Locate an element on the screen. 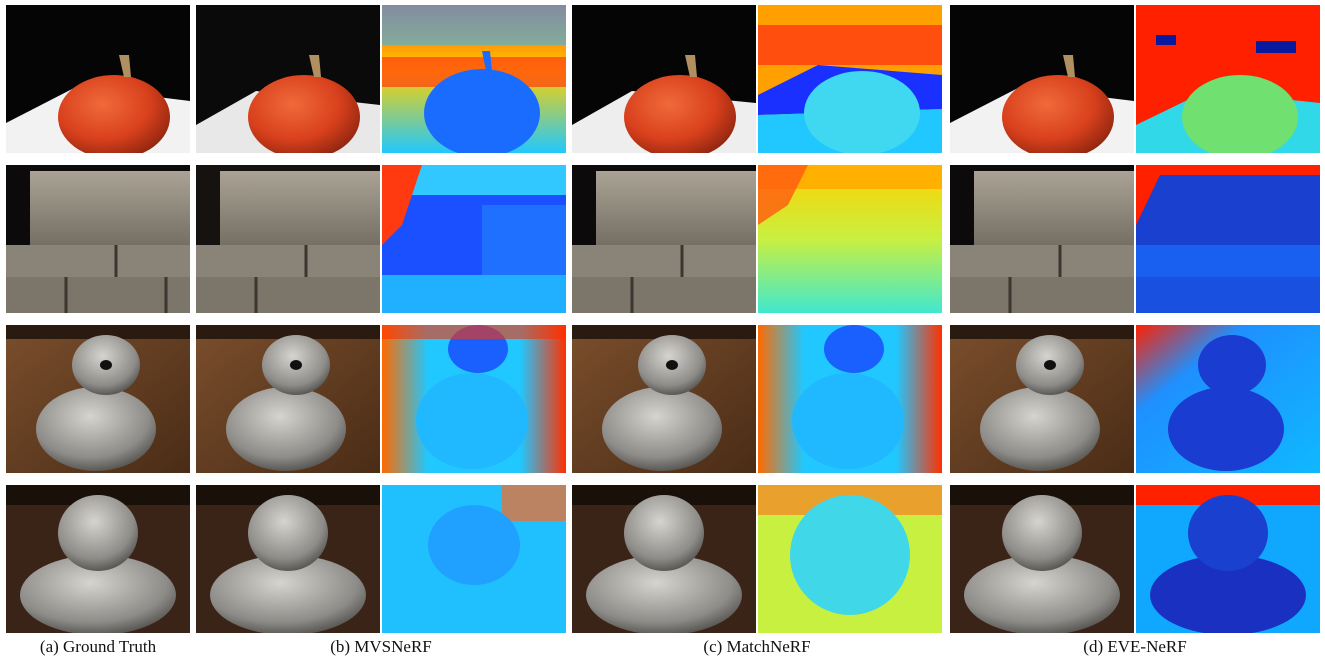 This screenshot has width=1325, height=661. buddha-matchnerf-depth is located at coordinates (850, 559).